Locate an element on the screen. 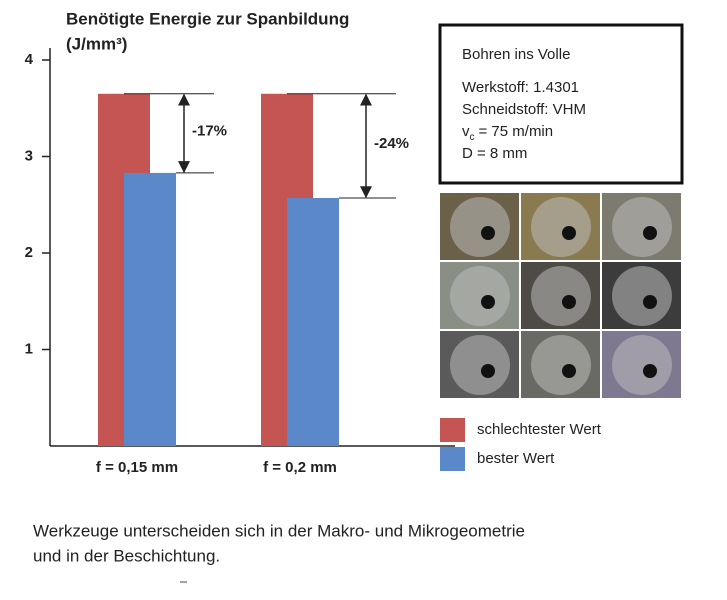 Image resolution: width=727 pixels, height=600 pixels. info-line: vc = 75 m/min is located at coordinates (507, 133).